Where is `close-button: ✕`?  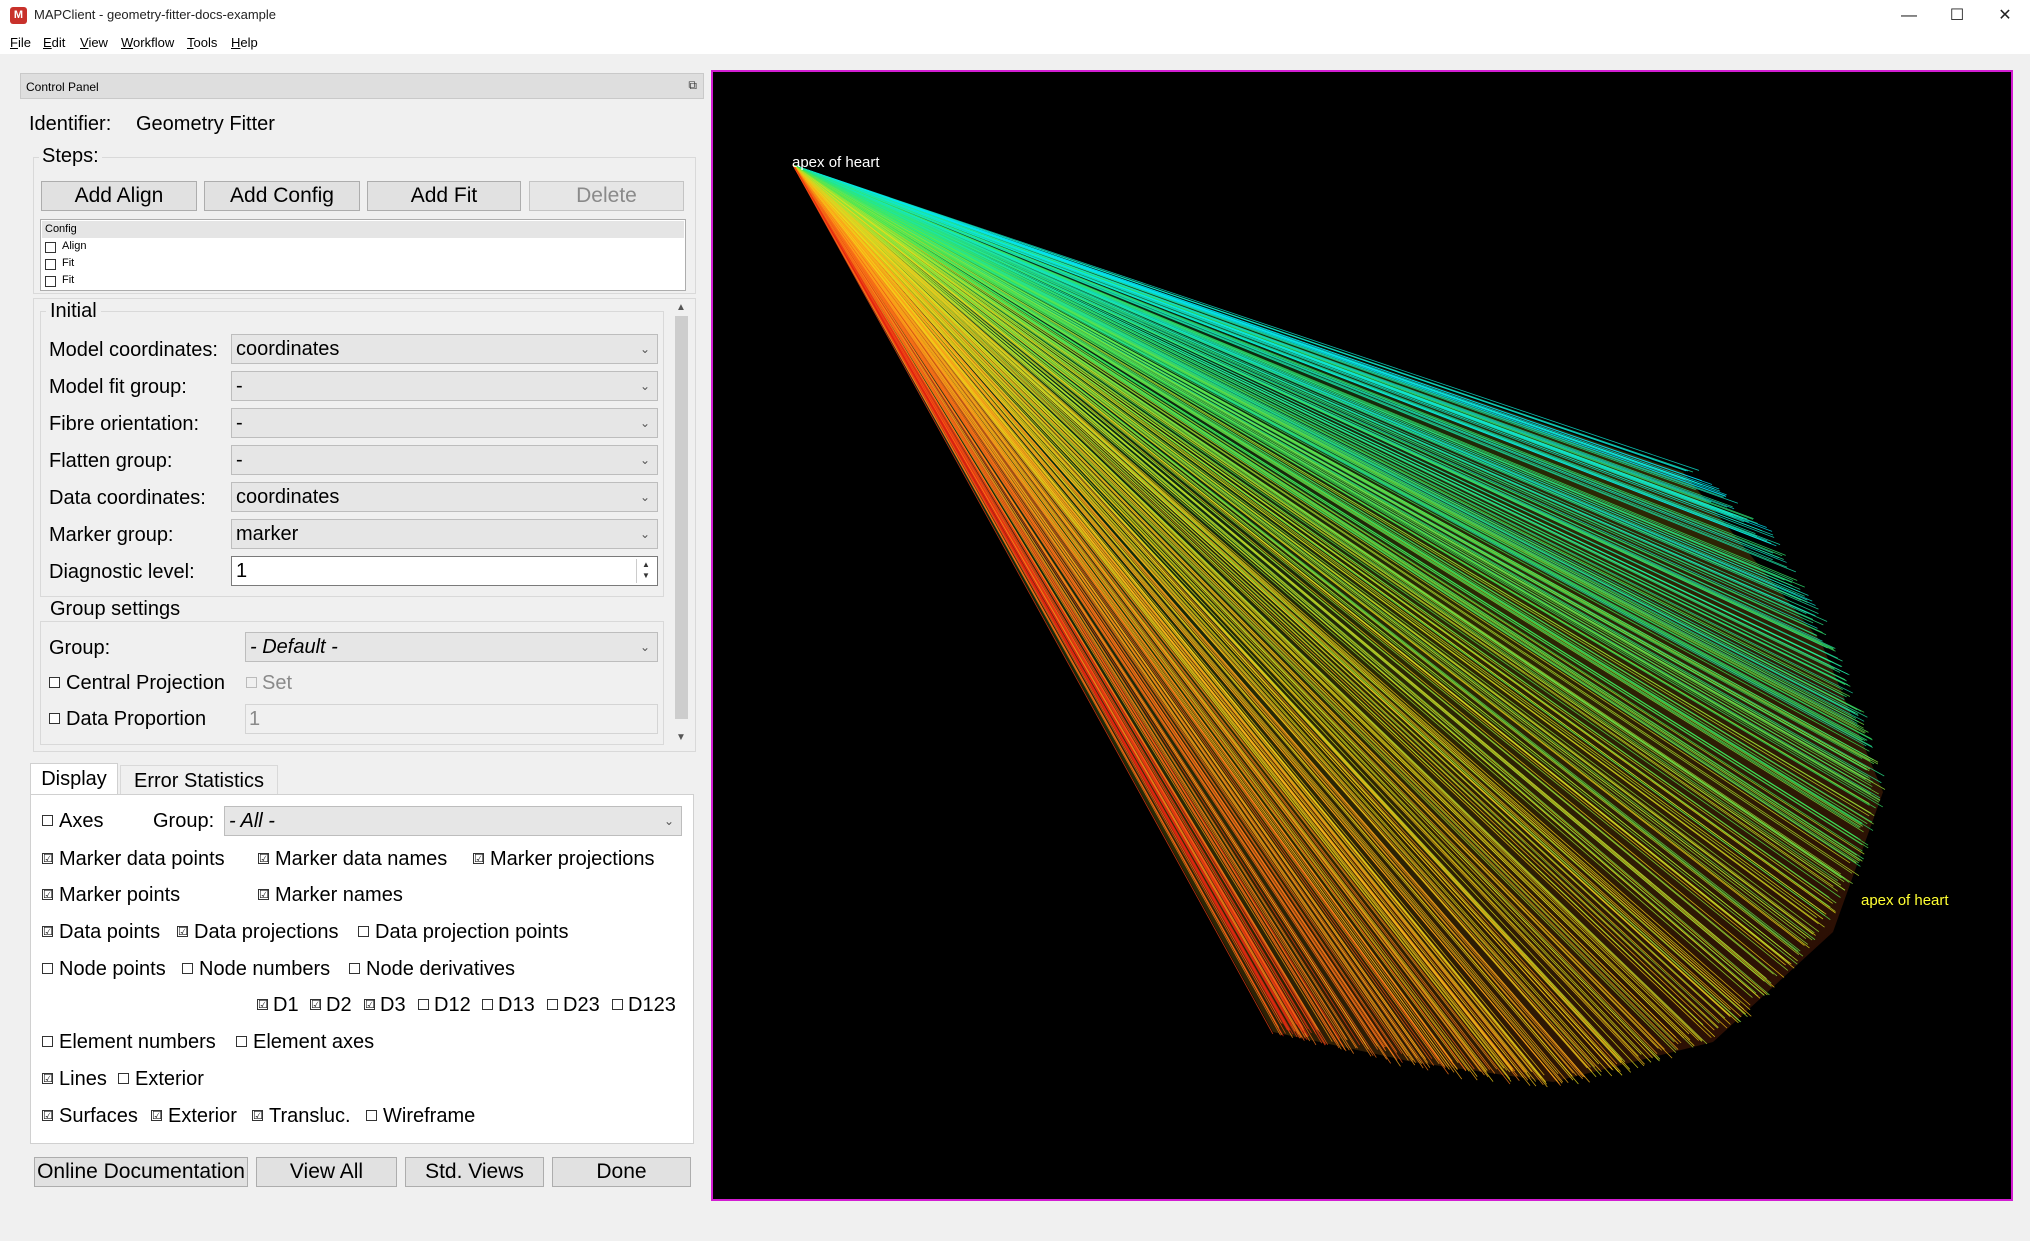 close-button: ✕ is located at coordinates (2005, 15).